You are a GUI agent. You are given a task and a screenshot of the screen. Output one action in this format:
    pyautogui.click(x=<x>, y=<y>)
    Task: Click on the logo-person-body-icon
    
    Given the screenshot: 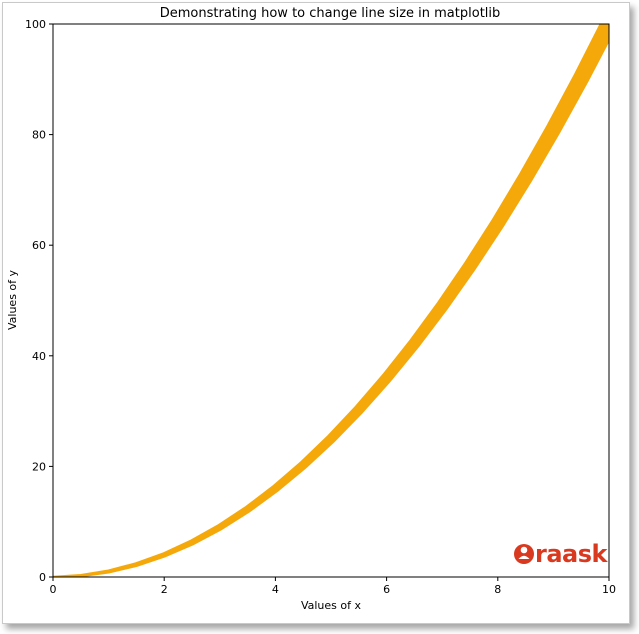 What is the action you would take?
    pyautogui.click(x=524, y=557)
    